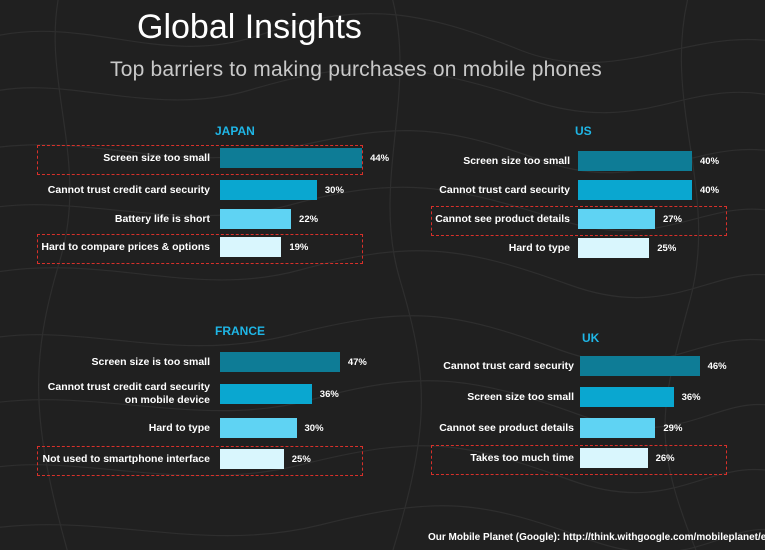 Image resolution: width=765 pixels, height=550 pixels. Describe the element at coordinates (717, 366) in the screenshot. I see `value-label: 46%` at that location.